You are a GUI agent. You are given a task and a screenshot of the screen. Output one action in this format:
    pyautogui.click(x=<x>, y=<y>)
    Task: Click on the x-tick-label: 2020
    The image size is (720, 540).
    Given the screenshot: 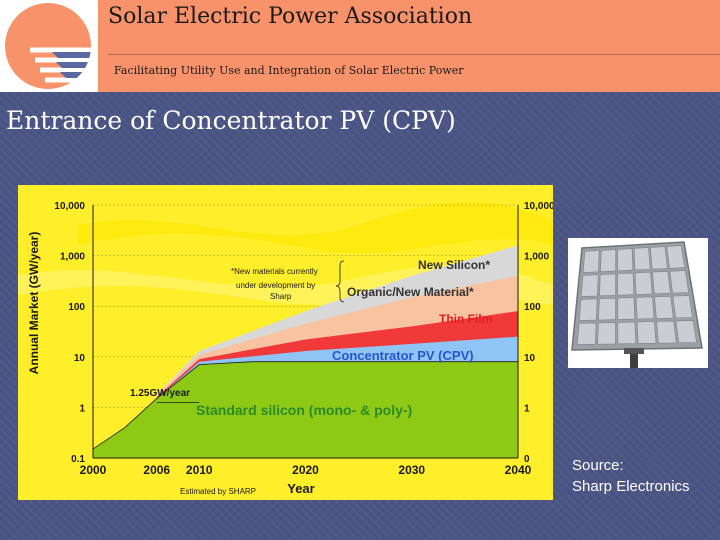 What is the action you would take?
    pyautogui.click(x=305, y=470)
    